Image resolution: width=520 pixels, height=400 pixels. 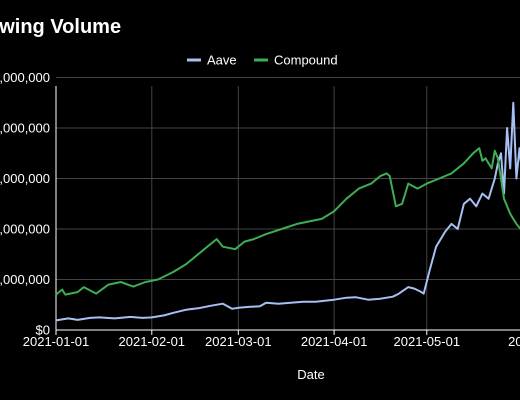 What do you see at coordinates (514, 341) in the screenshot?
I see `x-tick-label: 2021` at bounding box center [514, 341].